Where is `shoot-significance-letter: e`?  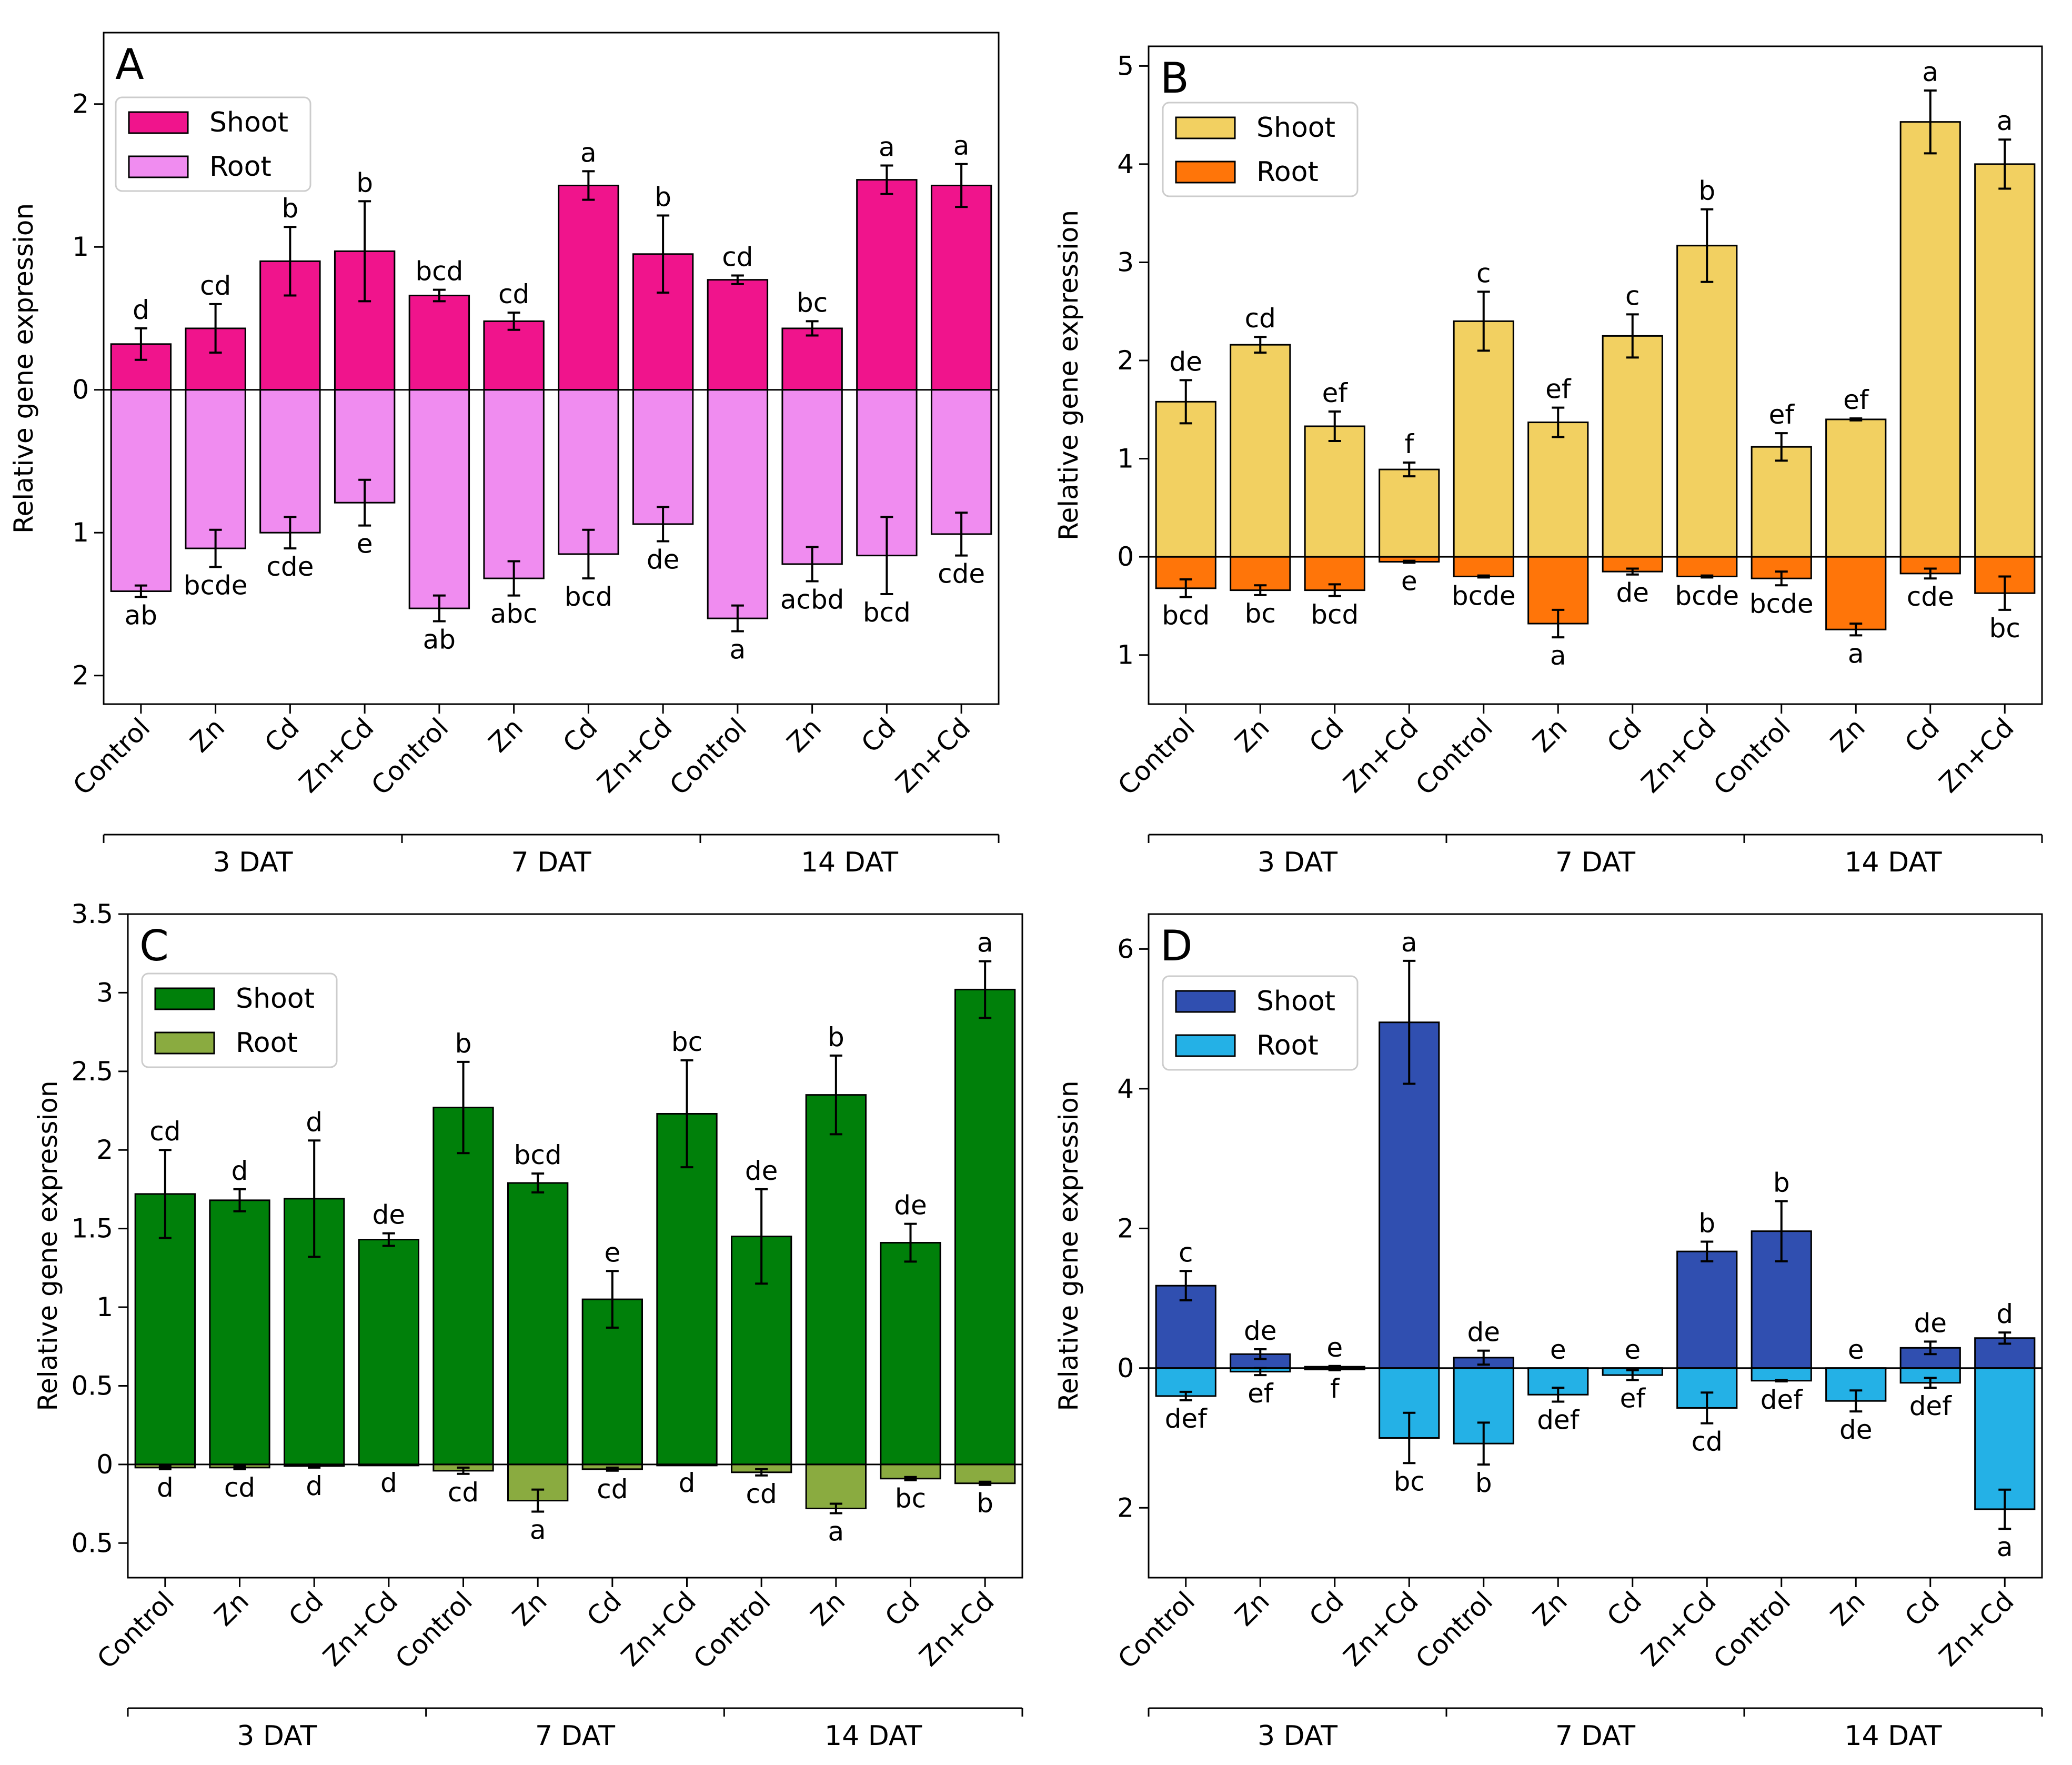 shoot-significance-letter: e is located at coordinates (1856, 1350).